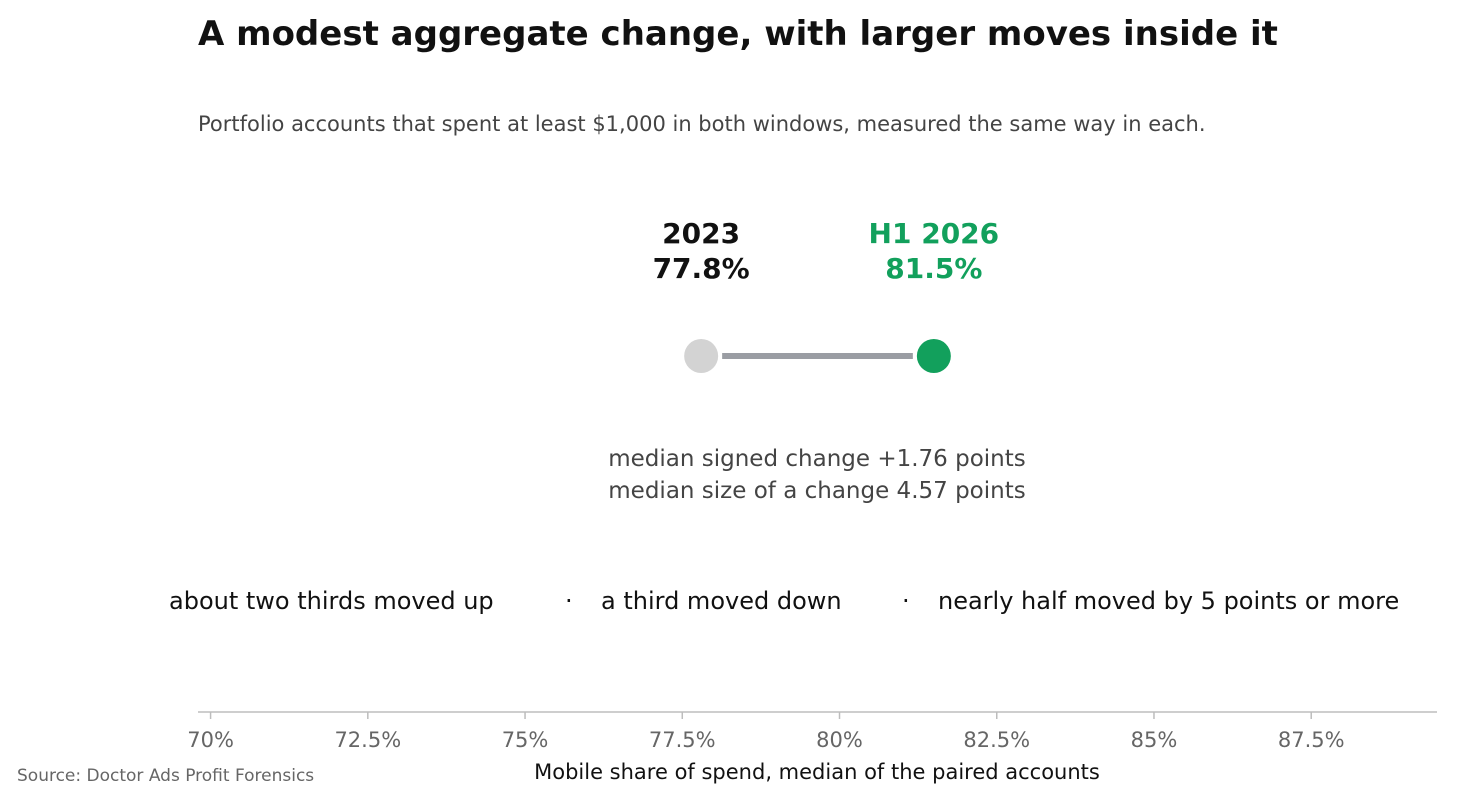 The width and height of the screenshot is (1481, 803). I want to click on x-tick-label: 77.5%, so click(682, 740).